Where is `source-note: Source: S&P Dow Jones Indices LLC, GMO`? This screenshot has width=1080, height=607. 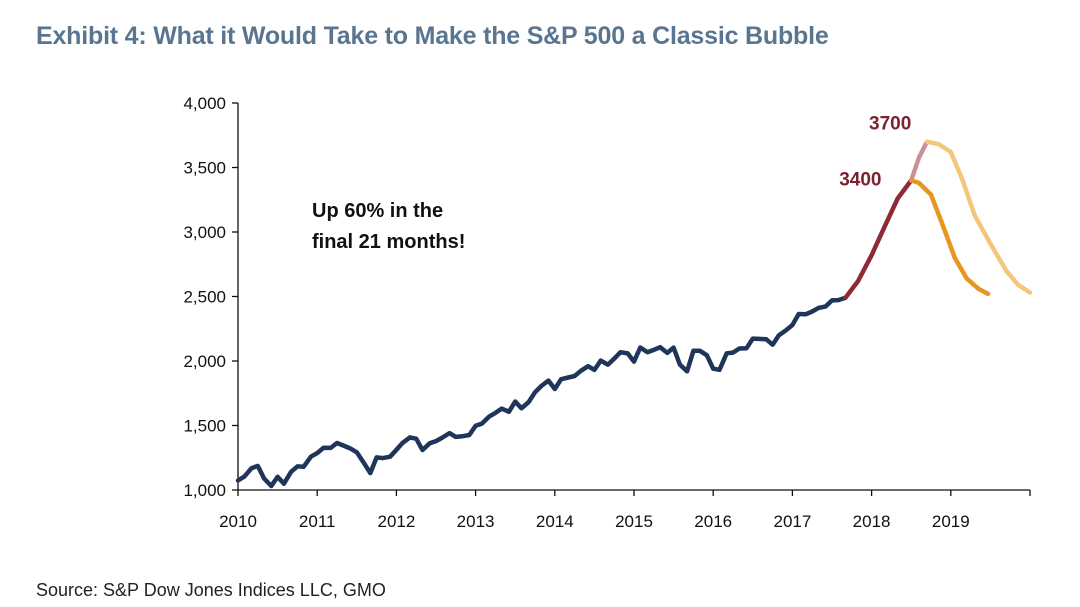 source-note: Source: S&P Dow Jones Indices LLC, GMO is located at coordinates (211, 590).